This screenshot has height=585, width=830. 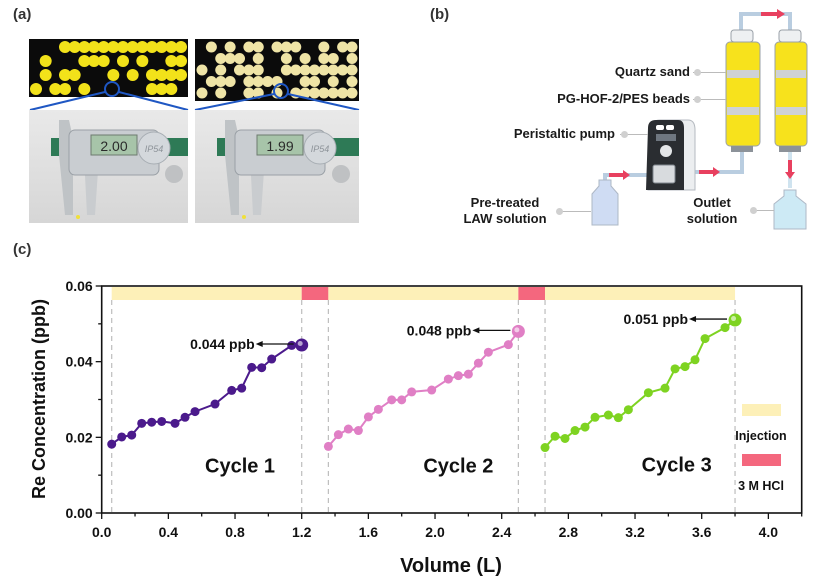 What do you see at coordinates (108, 68) in the screenshot?
I see `tjnu-beads-photo` at bounding box center [108, 68].